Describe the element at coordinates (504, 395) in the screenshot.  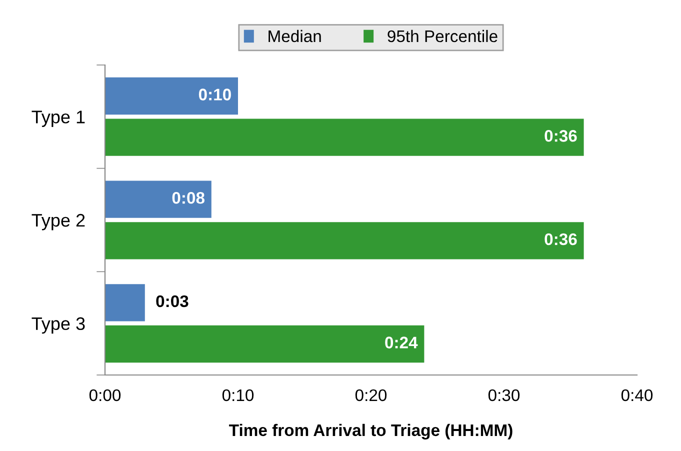
I see `x-tick-label: 0:30` at that location.